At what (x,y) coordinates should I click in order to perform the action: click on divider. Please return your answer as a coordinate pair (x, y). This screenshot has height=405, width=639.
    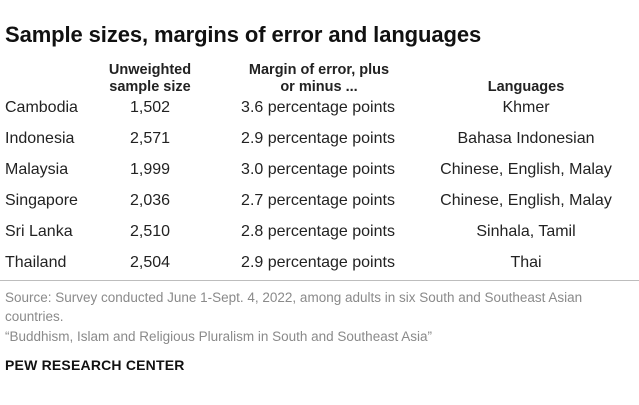
    Looking at the image, I should click on (319, 280).